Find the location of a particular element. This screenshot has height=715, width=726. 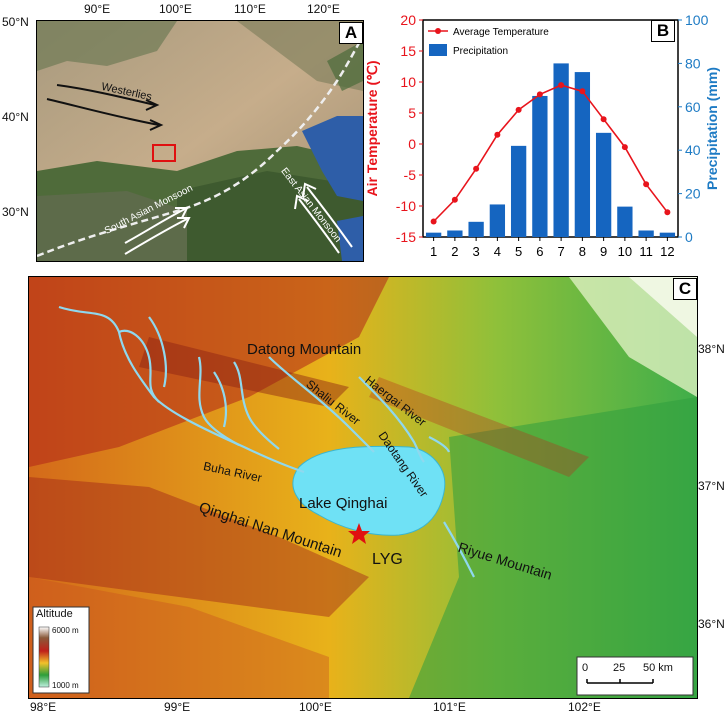

altitude-legend-min: 1000 m is located at coordinates (65, 685).